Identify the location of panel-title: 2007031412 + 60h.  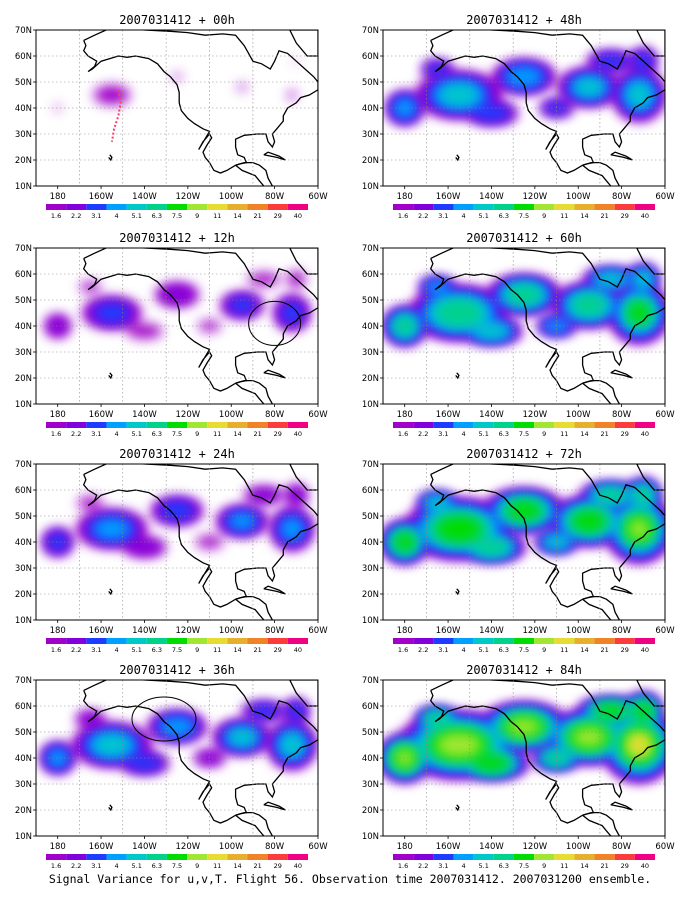
(524, 238).